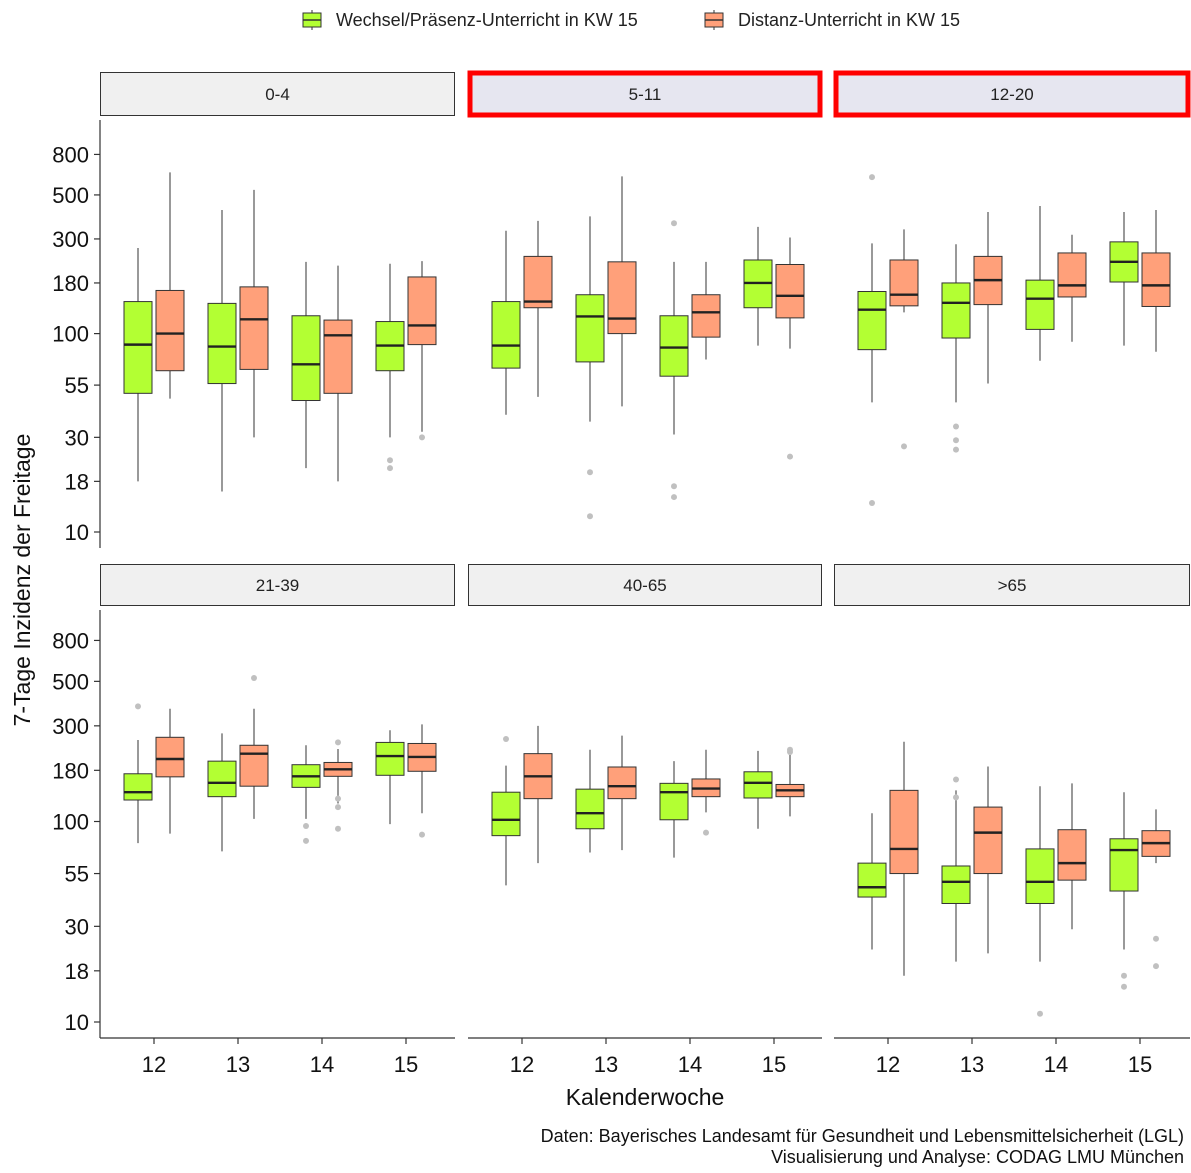 The image size is (1191, 1173). I want to click on legend-label: Wechsel/Präsenz-Unterricht in KW 15, so click(487, 20).